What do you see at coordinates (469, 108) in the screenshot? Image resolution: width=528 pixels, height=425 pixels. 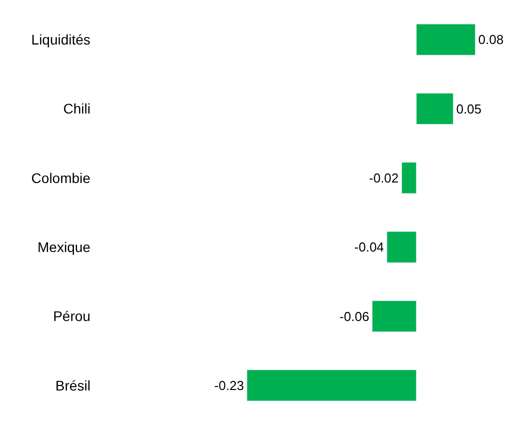 I see `data-label: 0.05` at bounding box center [469, 108].